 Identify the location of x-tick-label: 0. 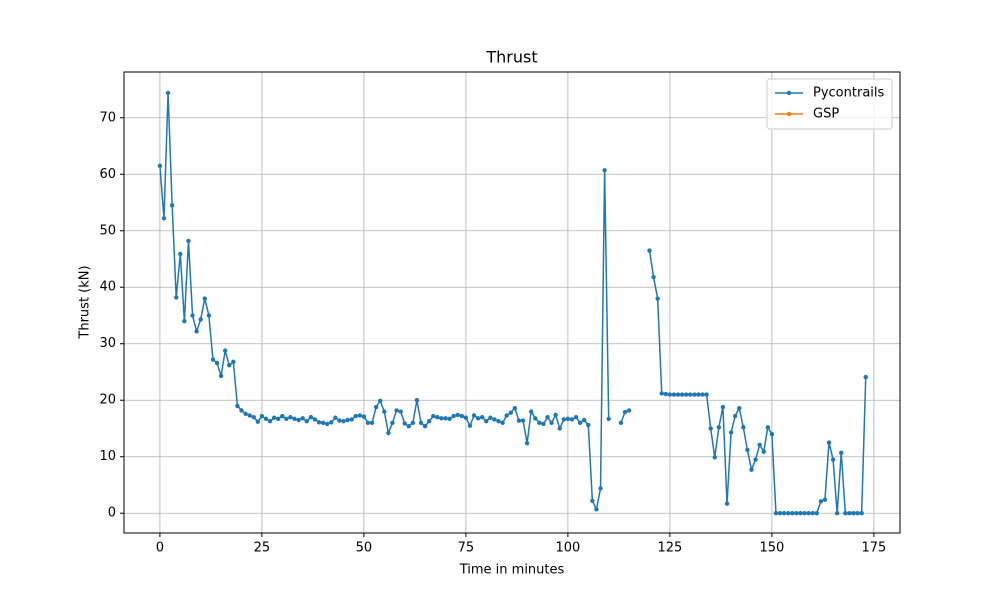
(160, 548).